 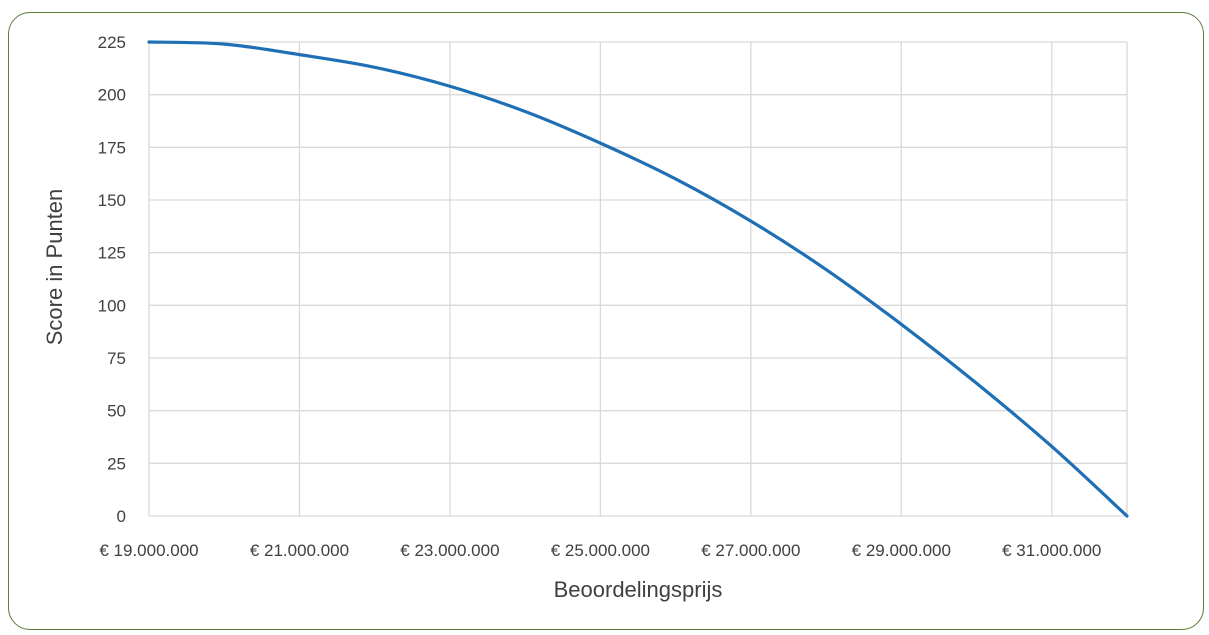 I want to click on y-tick-label: 125, so click(x=112, y=253).